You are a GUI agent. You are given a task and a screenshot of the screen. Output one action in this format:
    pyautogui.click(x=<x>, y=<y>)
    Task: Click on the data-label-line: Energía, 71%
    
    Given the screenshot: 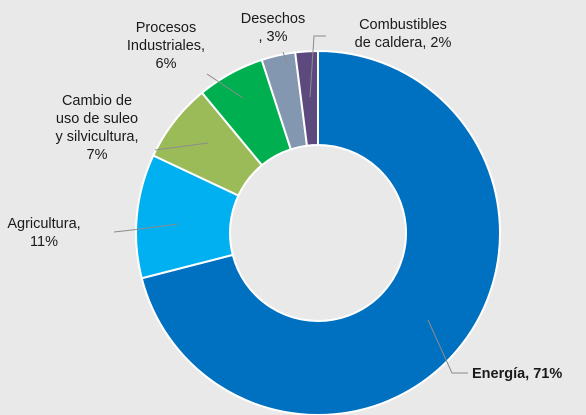 What is the action you would take?
    pyautogui.click(x=517, y=374)
    